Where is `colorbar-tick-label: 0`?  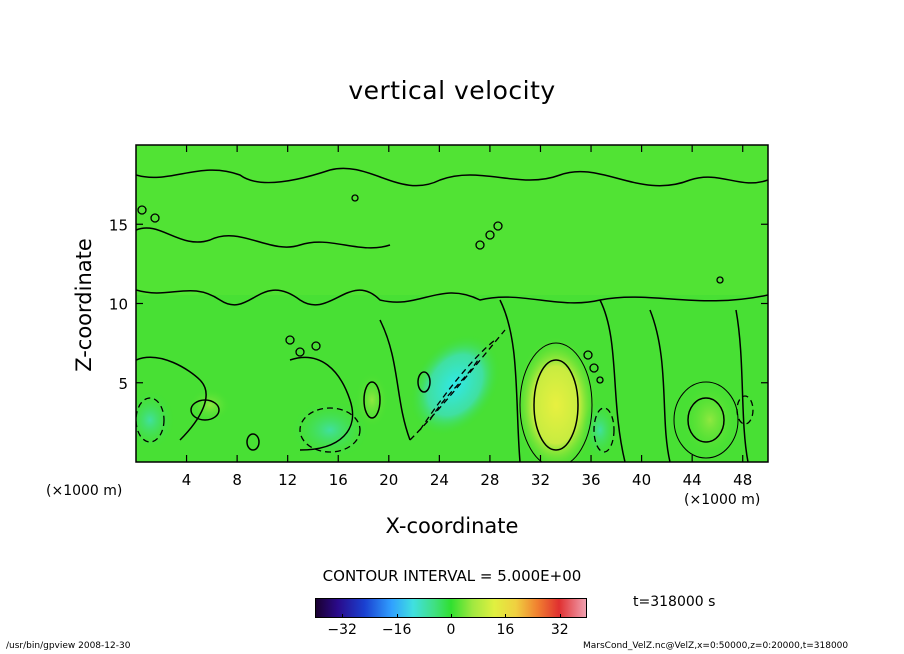 colorbar-tick-label: 0 is located at coordinates (451, 630).